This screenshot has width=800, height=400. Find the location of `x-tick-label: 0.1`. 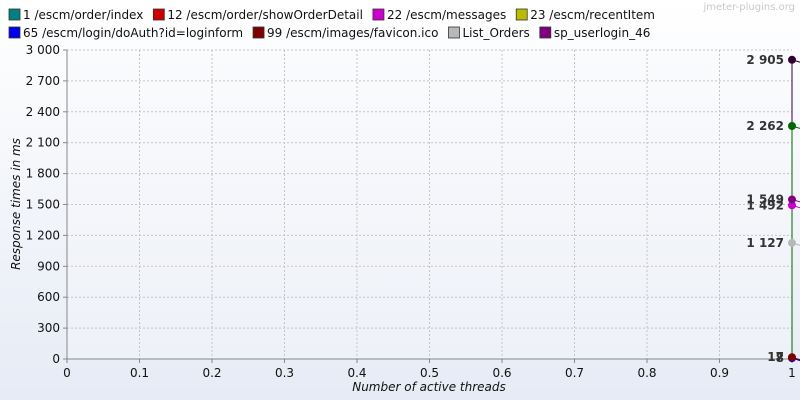

x-tick-label: 0.1 is located at coordinates (139, 373).